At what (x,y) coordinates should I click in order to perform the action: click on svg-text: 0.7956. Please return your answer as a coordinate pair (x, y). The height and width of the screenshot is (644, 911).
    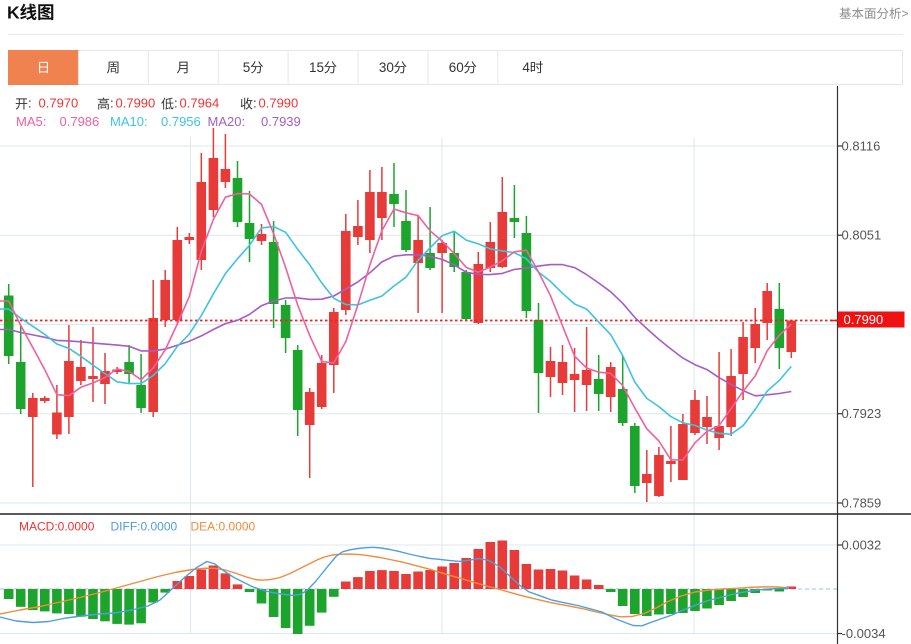
    Looking at the image, I should click on (181, 121).